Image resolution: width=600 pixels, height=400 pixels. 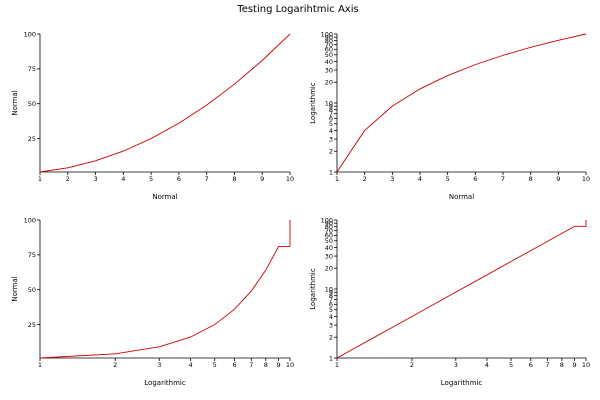 What do you see at coordinates (331, 338) in the screenshot?
I see `y-tick-label: 2` at bounding box center [331, 338].